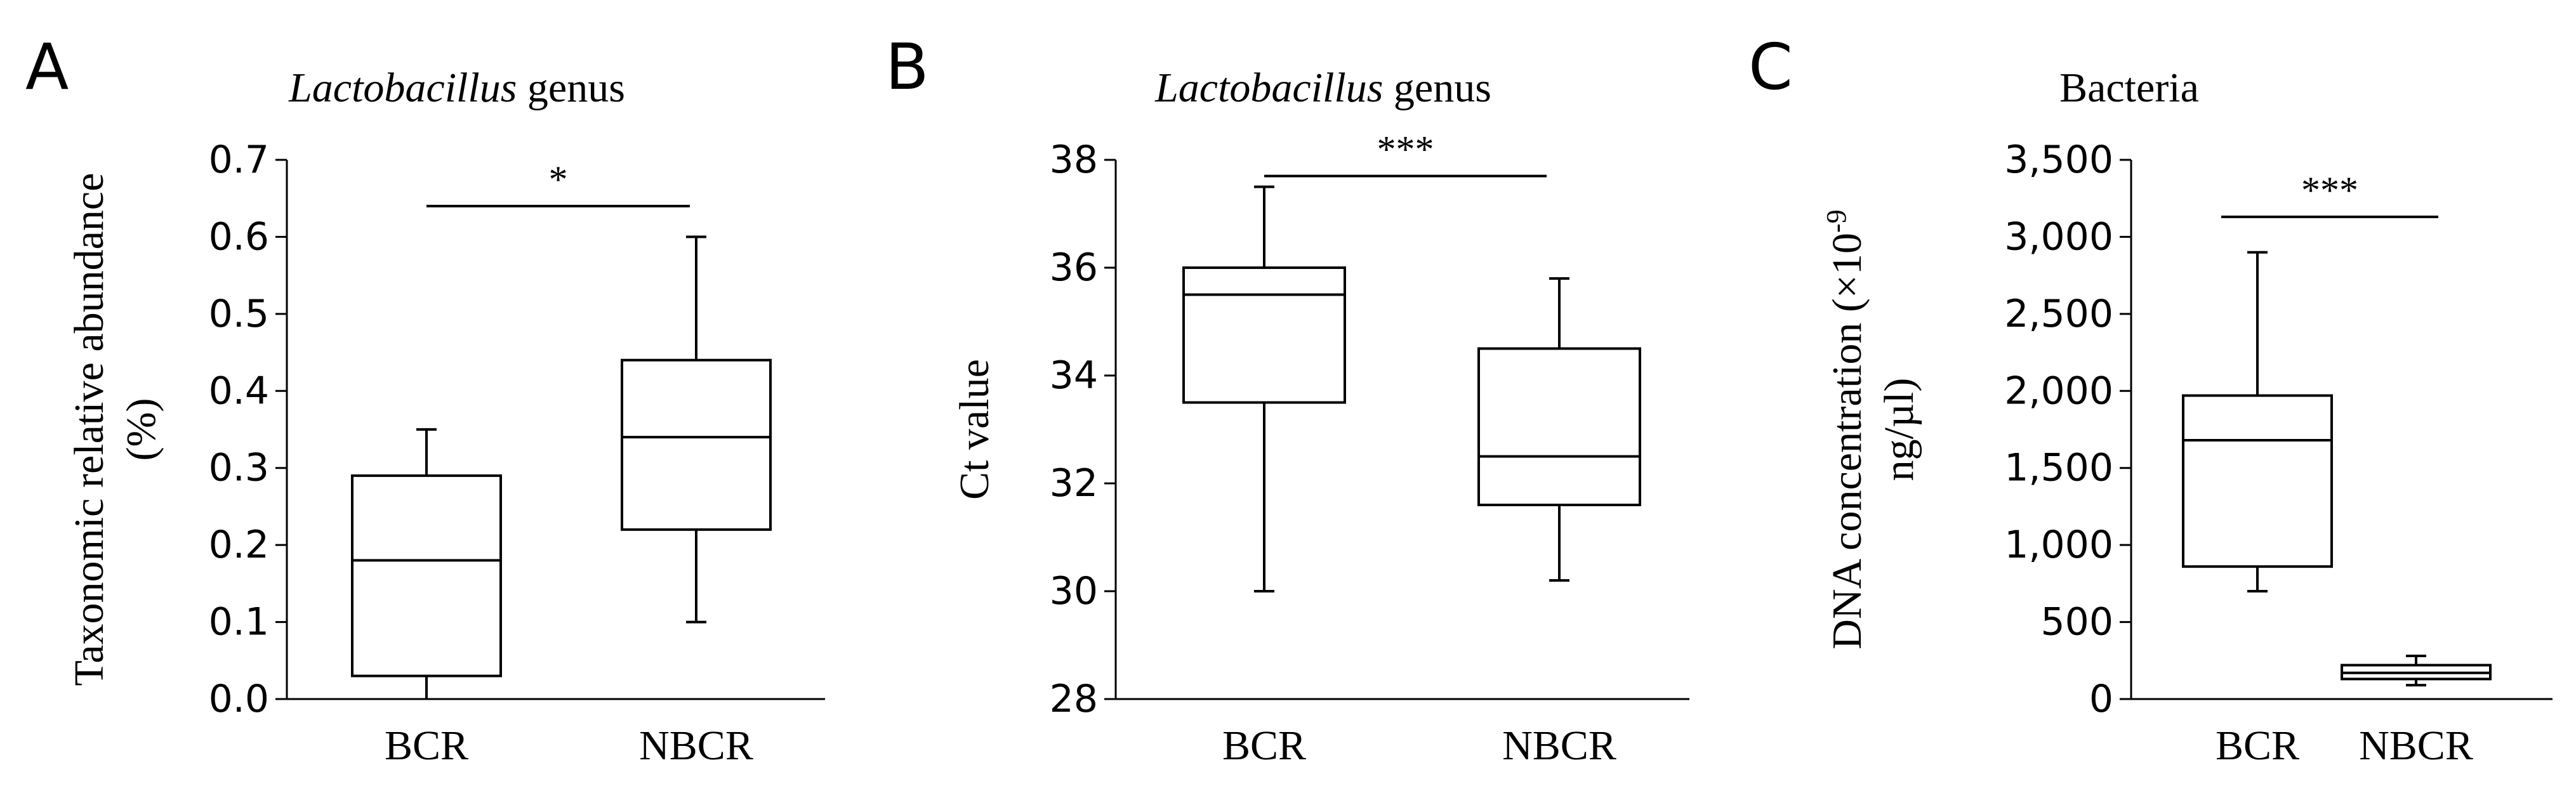 The width and height of the screenshot is (2576, 798). Describe the element at coordinates (1074, 483) in the screenshot. I see `y-tick-label: 32` at that location.